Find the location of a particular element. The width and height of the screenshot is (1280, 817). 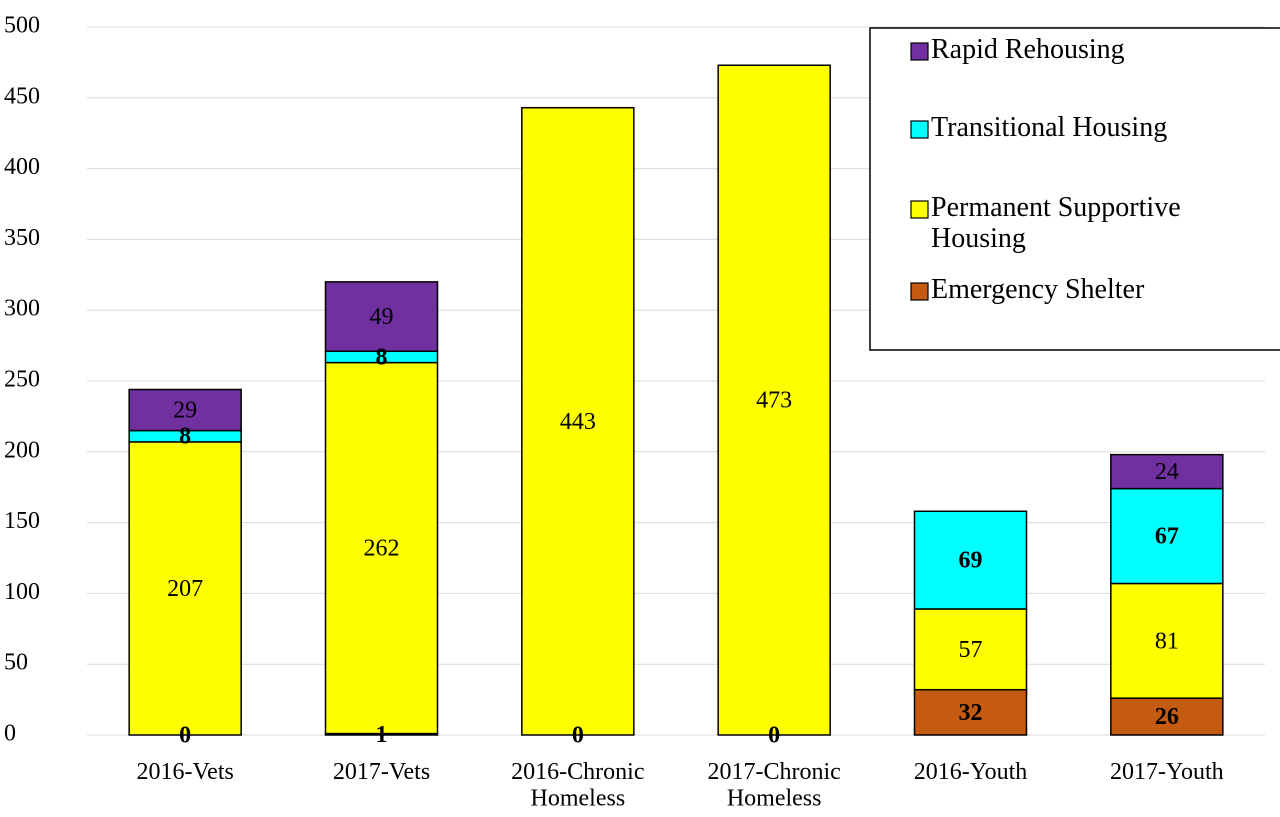

data-label: 26 is located at coordinates (1167, 717).